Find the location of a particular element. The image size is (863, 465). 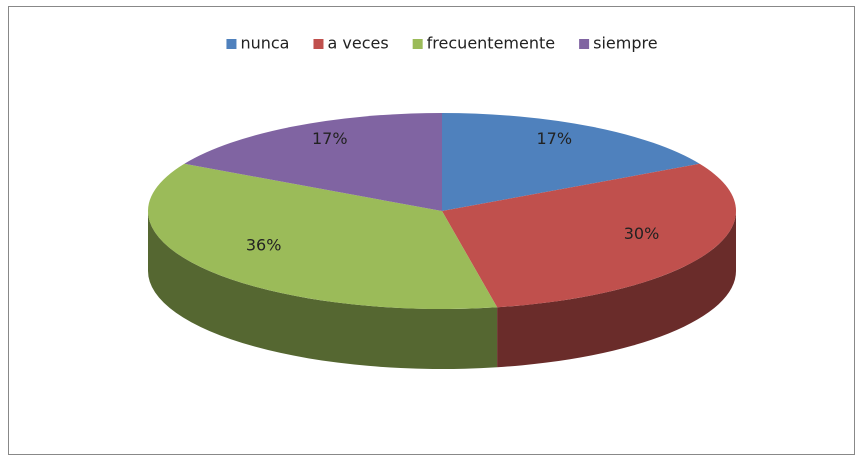

legend-label: frecuentemente is located at coordinates (491, 43).